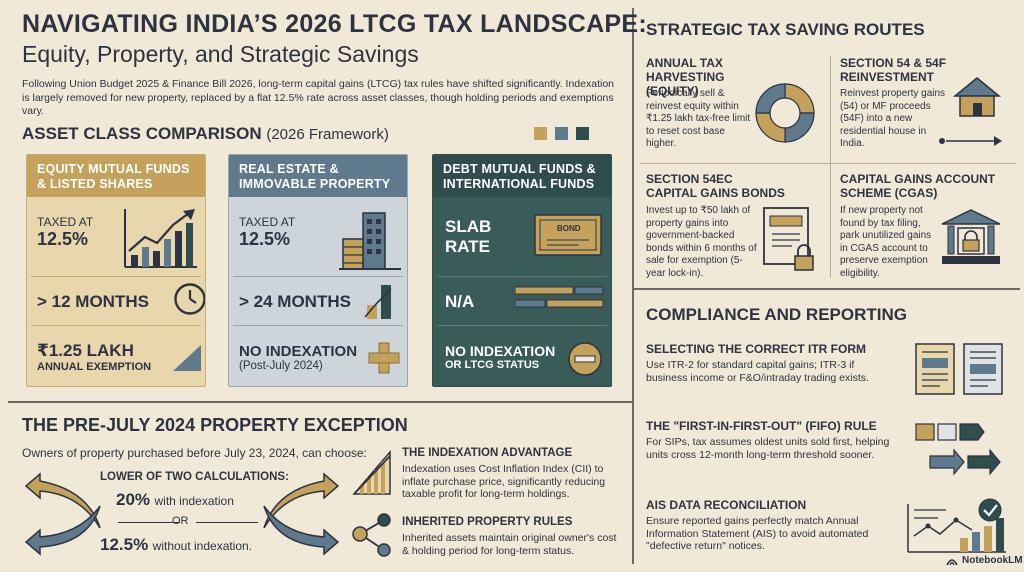 This screenshot has width=1024, height=572. What do you see at coordinates (776, 314) in the screenshot?
I see `compliance-heading: COMPLIANCE AND REPORTING` at bounding box center [776, 314].